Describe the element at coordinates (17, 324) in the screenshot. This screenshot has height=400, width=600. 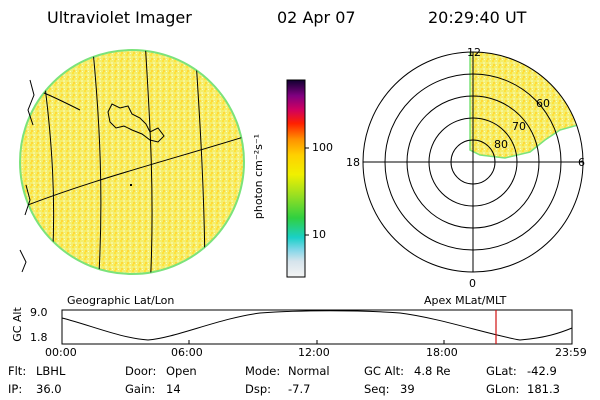
I see `altitude-ylabel: GC Alt` at that location.